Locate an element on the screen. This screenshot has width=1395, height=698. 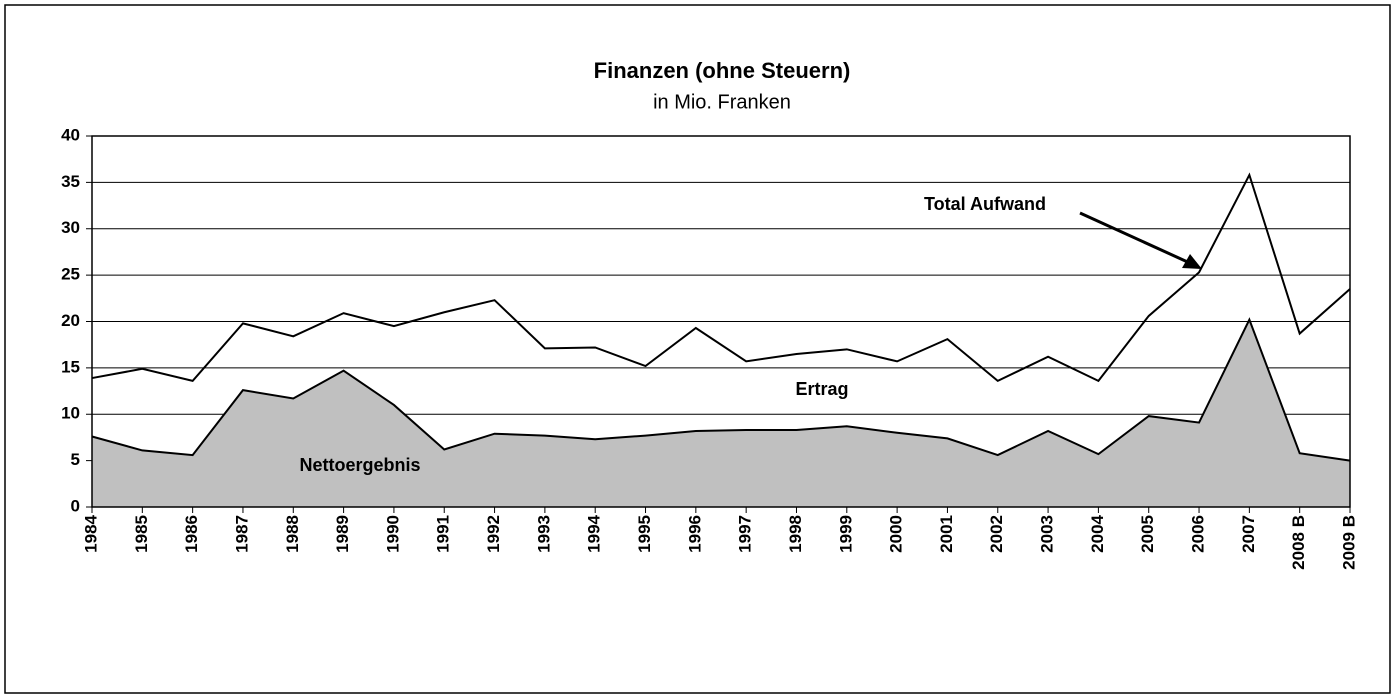
series-label: Nettoergebnis is located at coordinates (359, 465).